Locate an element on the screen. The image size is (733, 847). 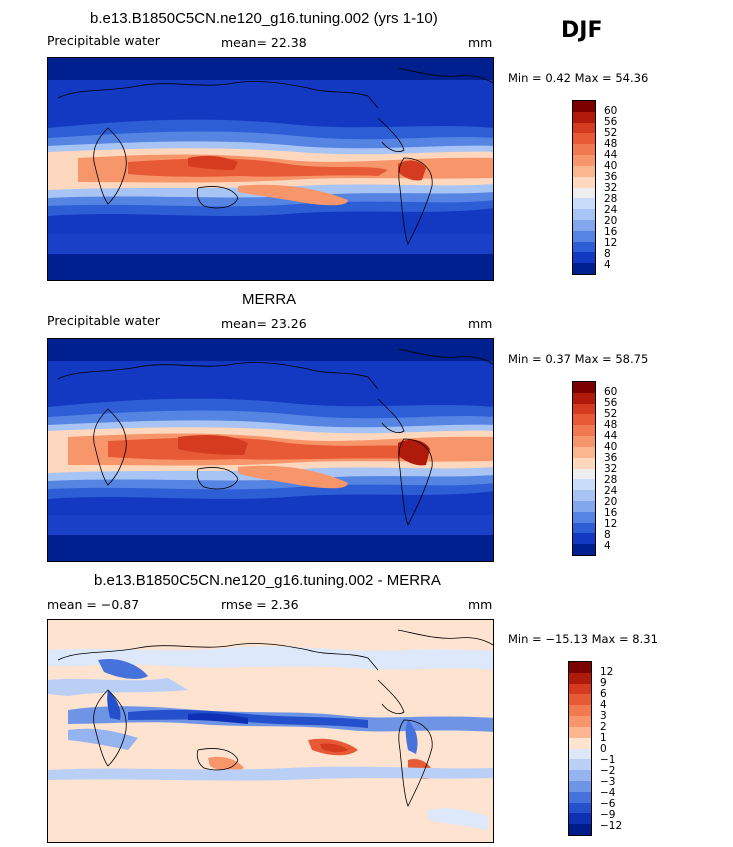
cb1-label-12: 12 is located at coordinates (611, 243).